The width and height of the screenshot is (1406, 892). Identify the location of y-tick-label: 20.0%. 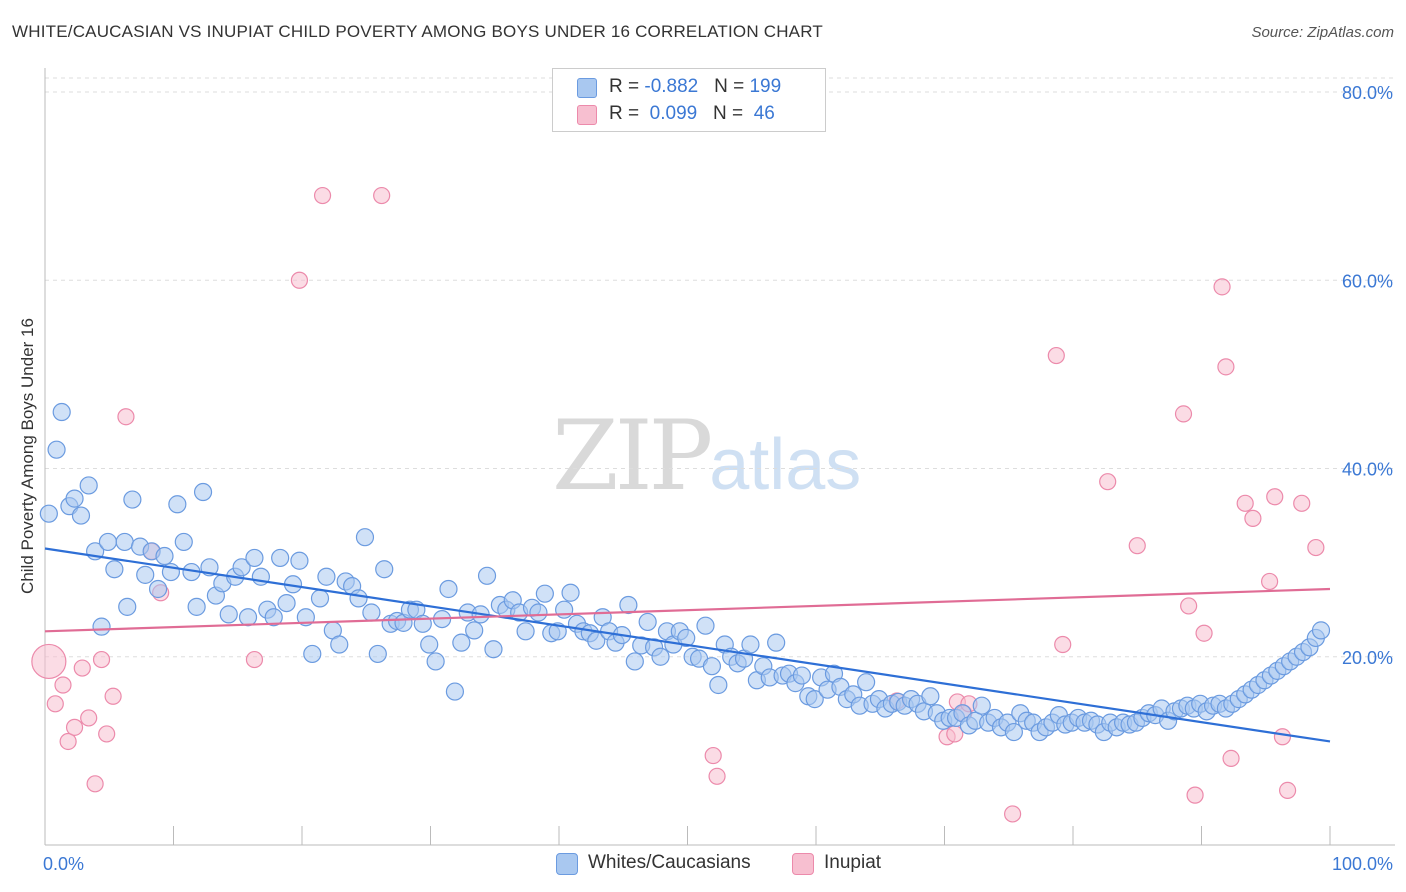
(1367, 658).